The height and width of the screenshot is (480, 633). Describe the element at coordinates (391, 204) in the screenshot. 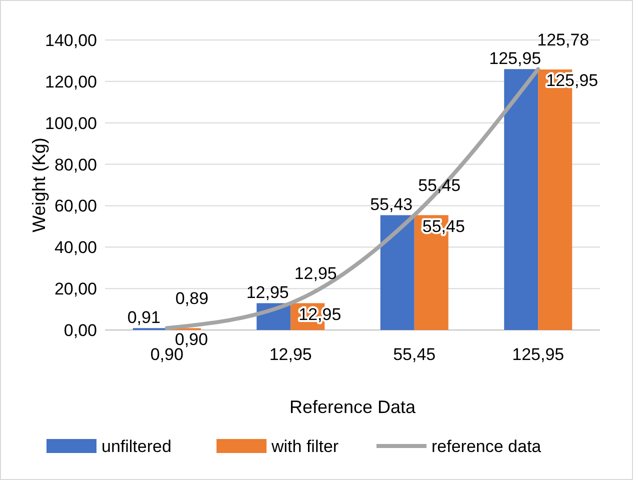

I see `data-label: 55,43` at that location.